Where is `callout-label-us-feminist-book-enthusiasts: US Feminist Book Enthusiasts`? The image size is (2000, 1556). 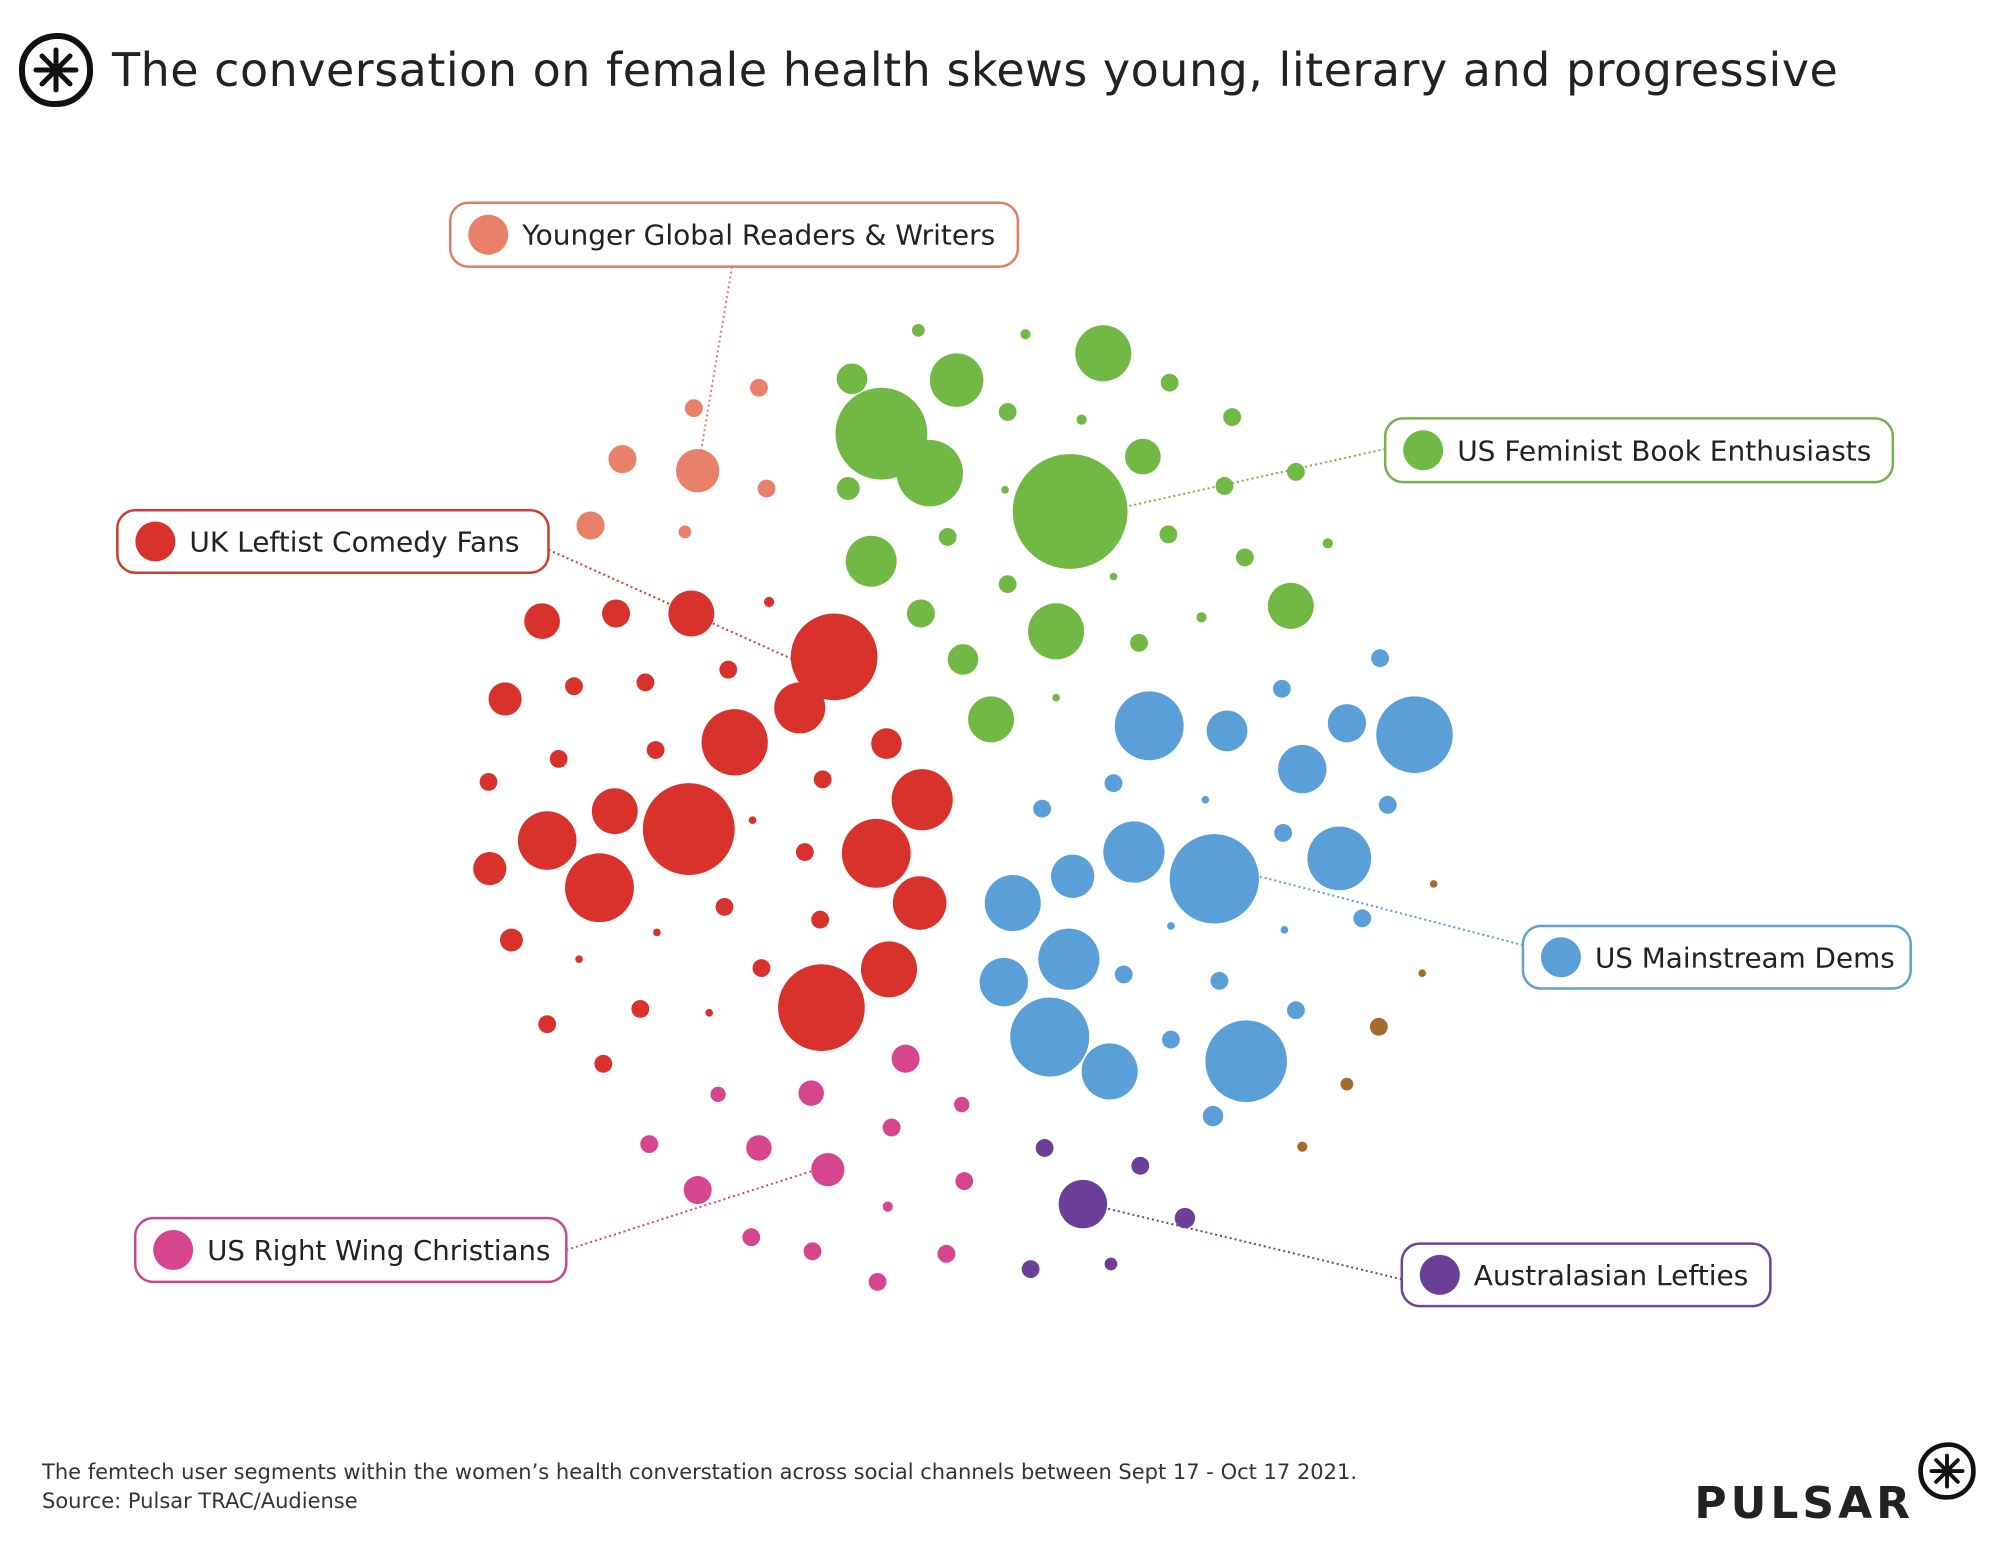
callout-label-us-feminist-book-enthusiasts: US Feminist Book Enthusiasts is located at coordinates (1664, 450).